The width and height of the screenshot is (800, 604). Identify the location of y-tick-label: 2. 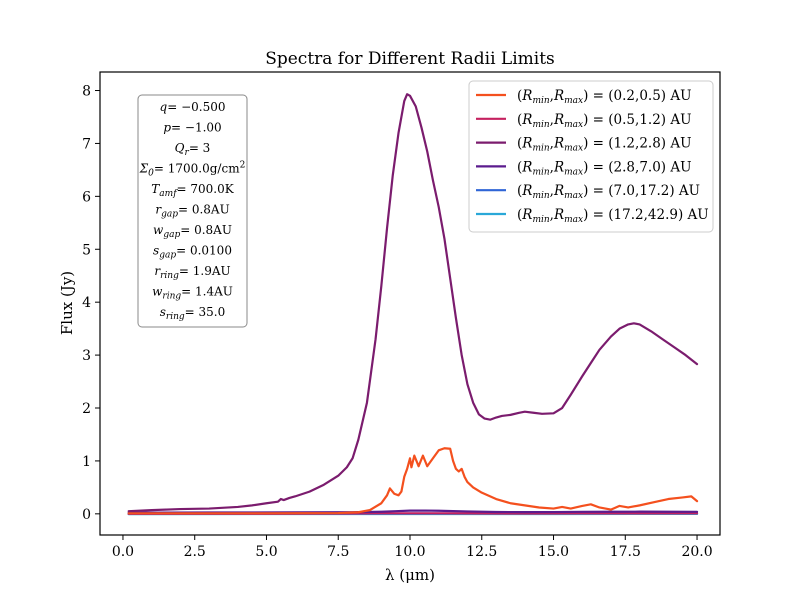
(86, 409).